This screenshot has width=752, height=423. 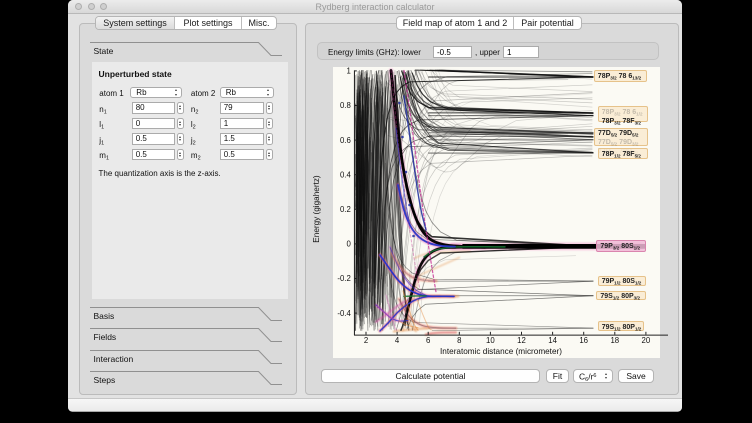 I want to click on svg-text: 1, so click(x=348, y=71).